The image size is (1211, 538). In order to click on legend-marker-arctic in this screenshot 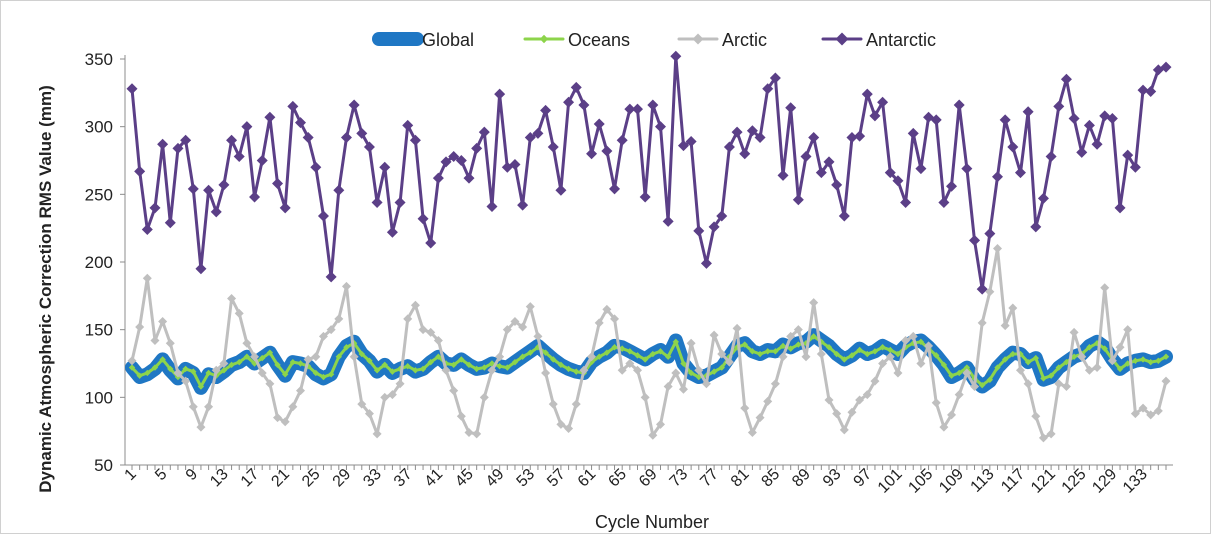, I will do `click(698, 39)`.